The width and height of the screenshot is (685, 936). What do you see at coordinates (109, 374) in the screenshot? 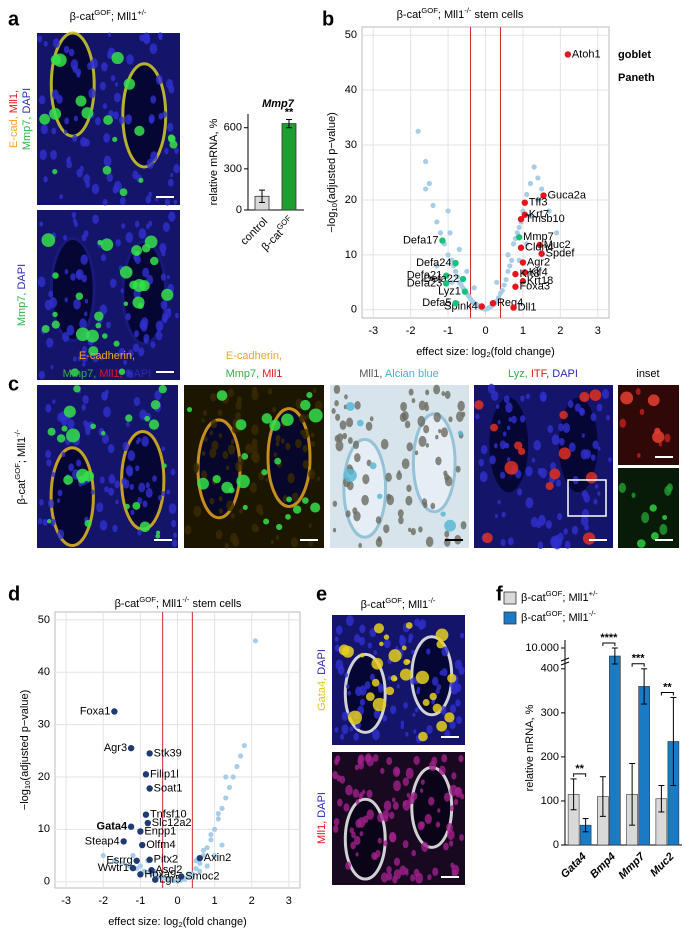
I see `text-piece: Mll1,` at bounding box center [109, 374].